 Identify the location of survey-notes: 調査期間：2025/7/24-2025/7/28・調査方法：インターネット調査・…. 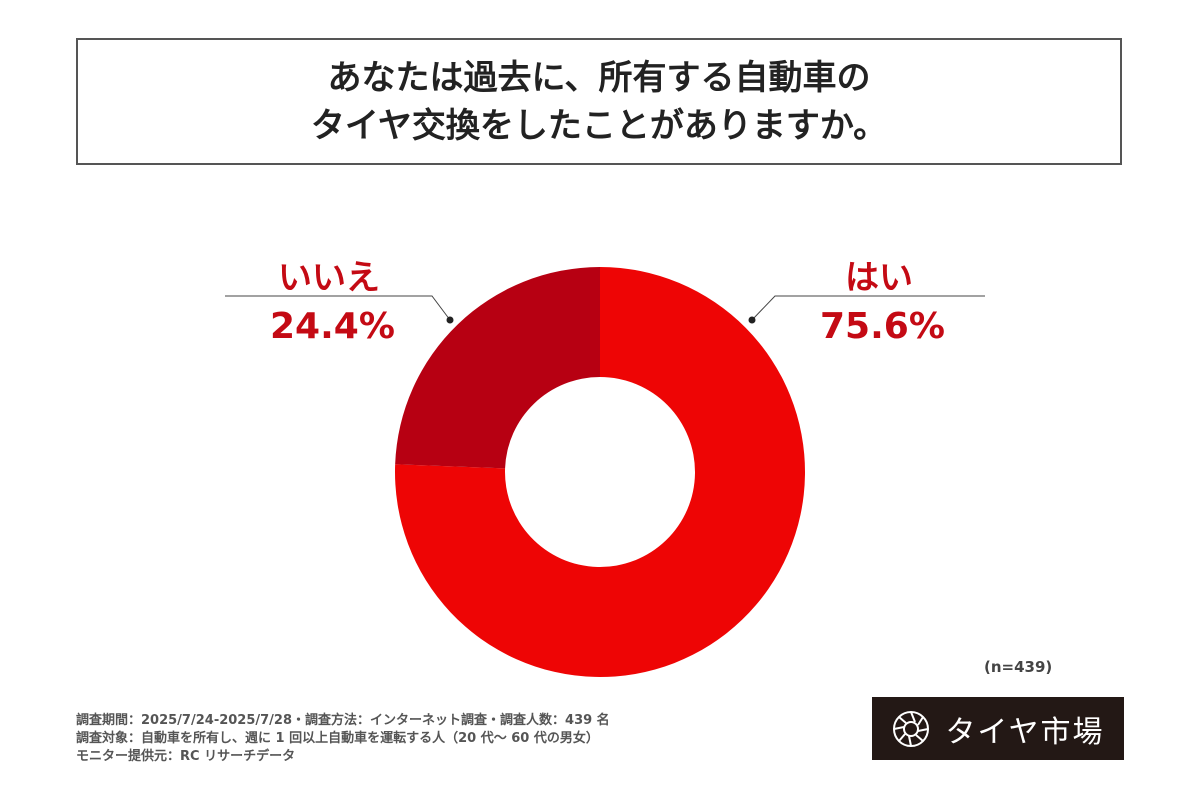
(343, 739).